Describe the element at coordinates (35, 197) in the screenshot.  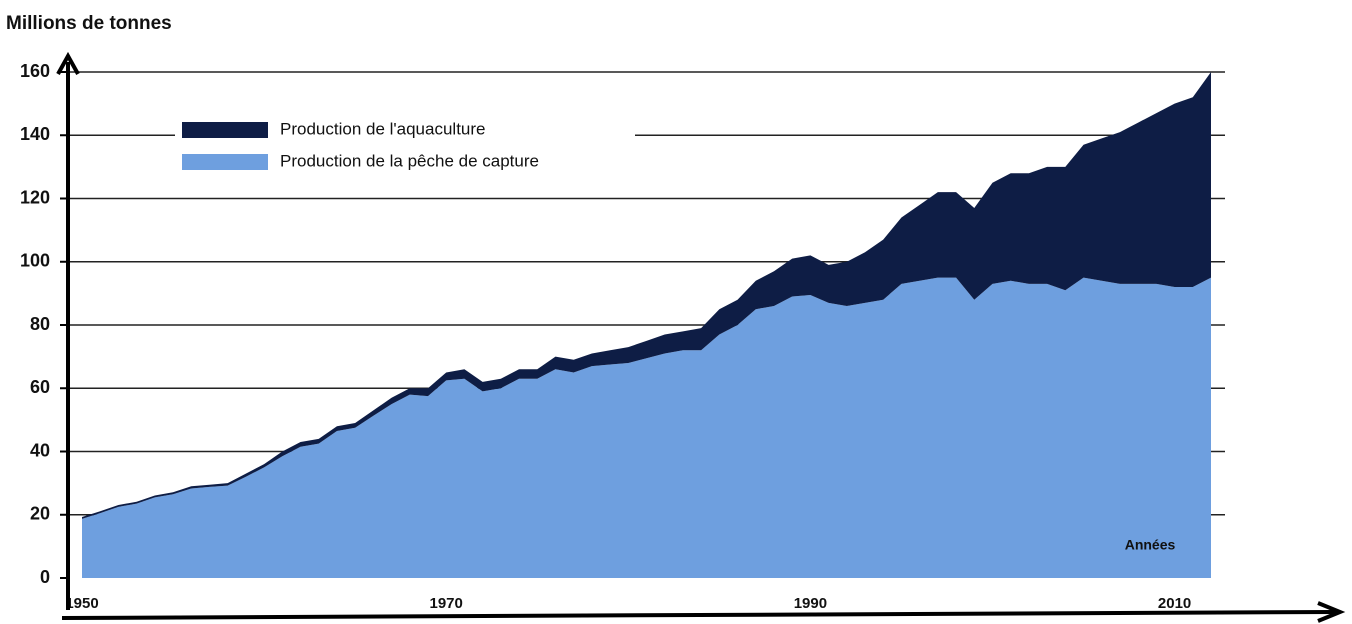
I see `y-tick-label: 120` at that location.